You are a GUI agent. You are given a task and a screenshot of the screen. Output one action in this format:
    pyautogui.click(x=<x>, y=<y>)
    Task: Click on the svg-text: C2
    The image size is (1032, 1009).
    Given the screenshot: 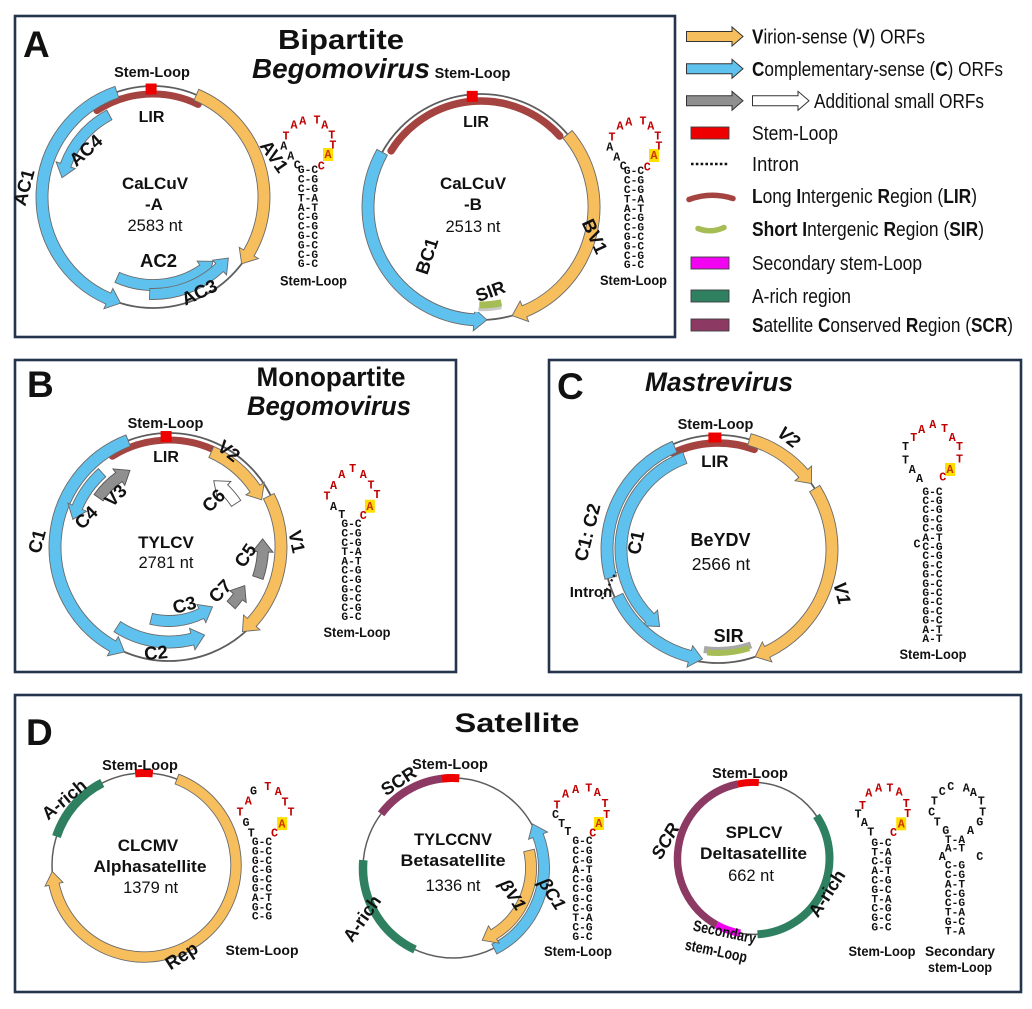 What is the action you would take?
    pyautogui.click(x=155, y=652)
    